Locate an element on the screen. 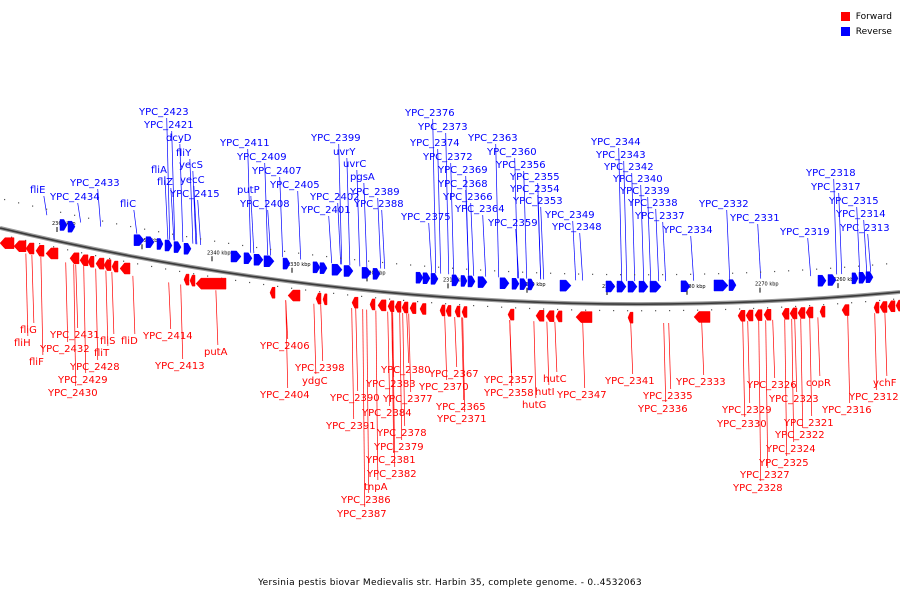 This screenshot has width=900, height=600. reverse-gene-label: YPC_2363 is located at coordinates (492, 138).